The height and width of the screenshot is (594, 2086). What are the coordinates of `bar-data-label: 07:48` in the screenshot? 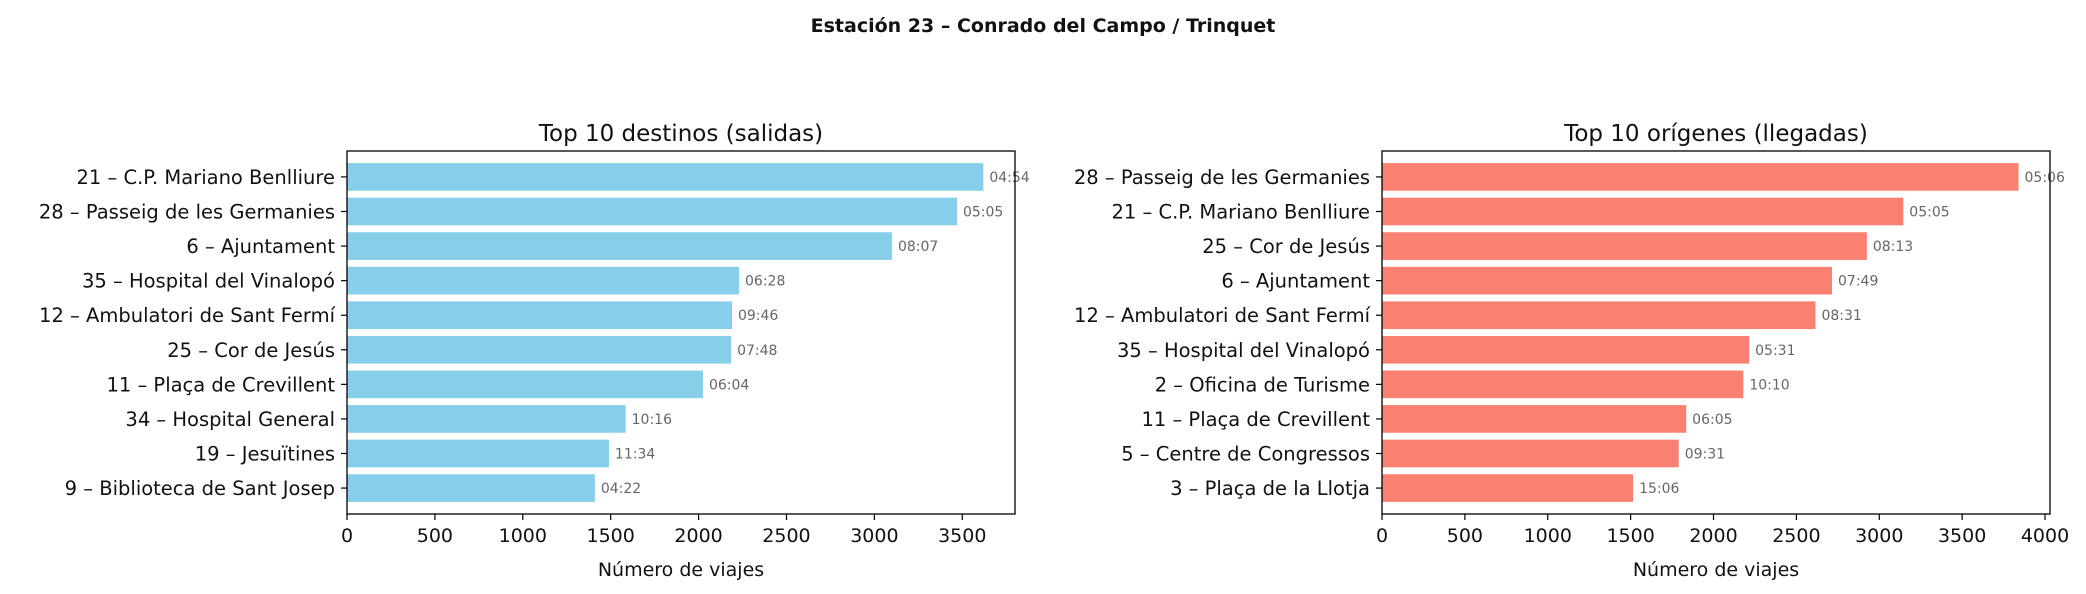 It's located at (757, 351).